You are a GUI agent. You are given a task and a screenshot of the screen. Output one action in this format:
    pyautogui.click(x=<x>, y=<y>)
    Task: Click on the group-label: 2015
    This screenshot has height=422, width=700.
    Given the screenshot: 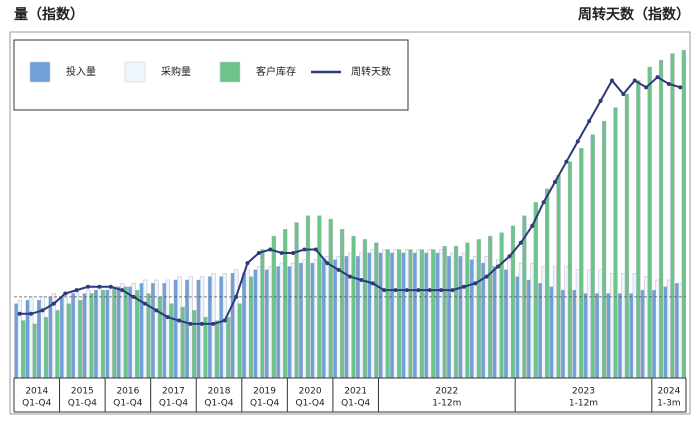 What is the action you would take?
    pyautogui.click(x=82, y=392)
    